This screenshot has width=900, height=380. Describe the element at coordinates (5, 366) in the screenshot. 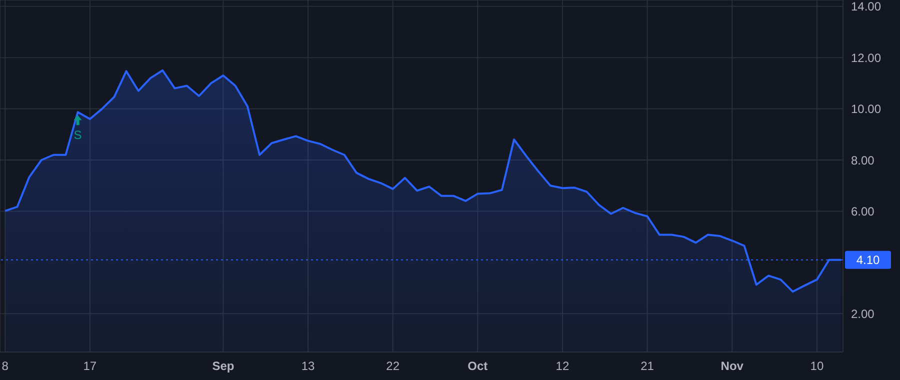

I see `x-tick-label: 8` at that location.